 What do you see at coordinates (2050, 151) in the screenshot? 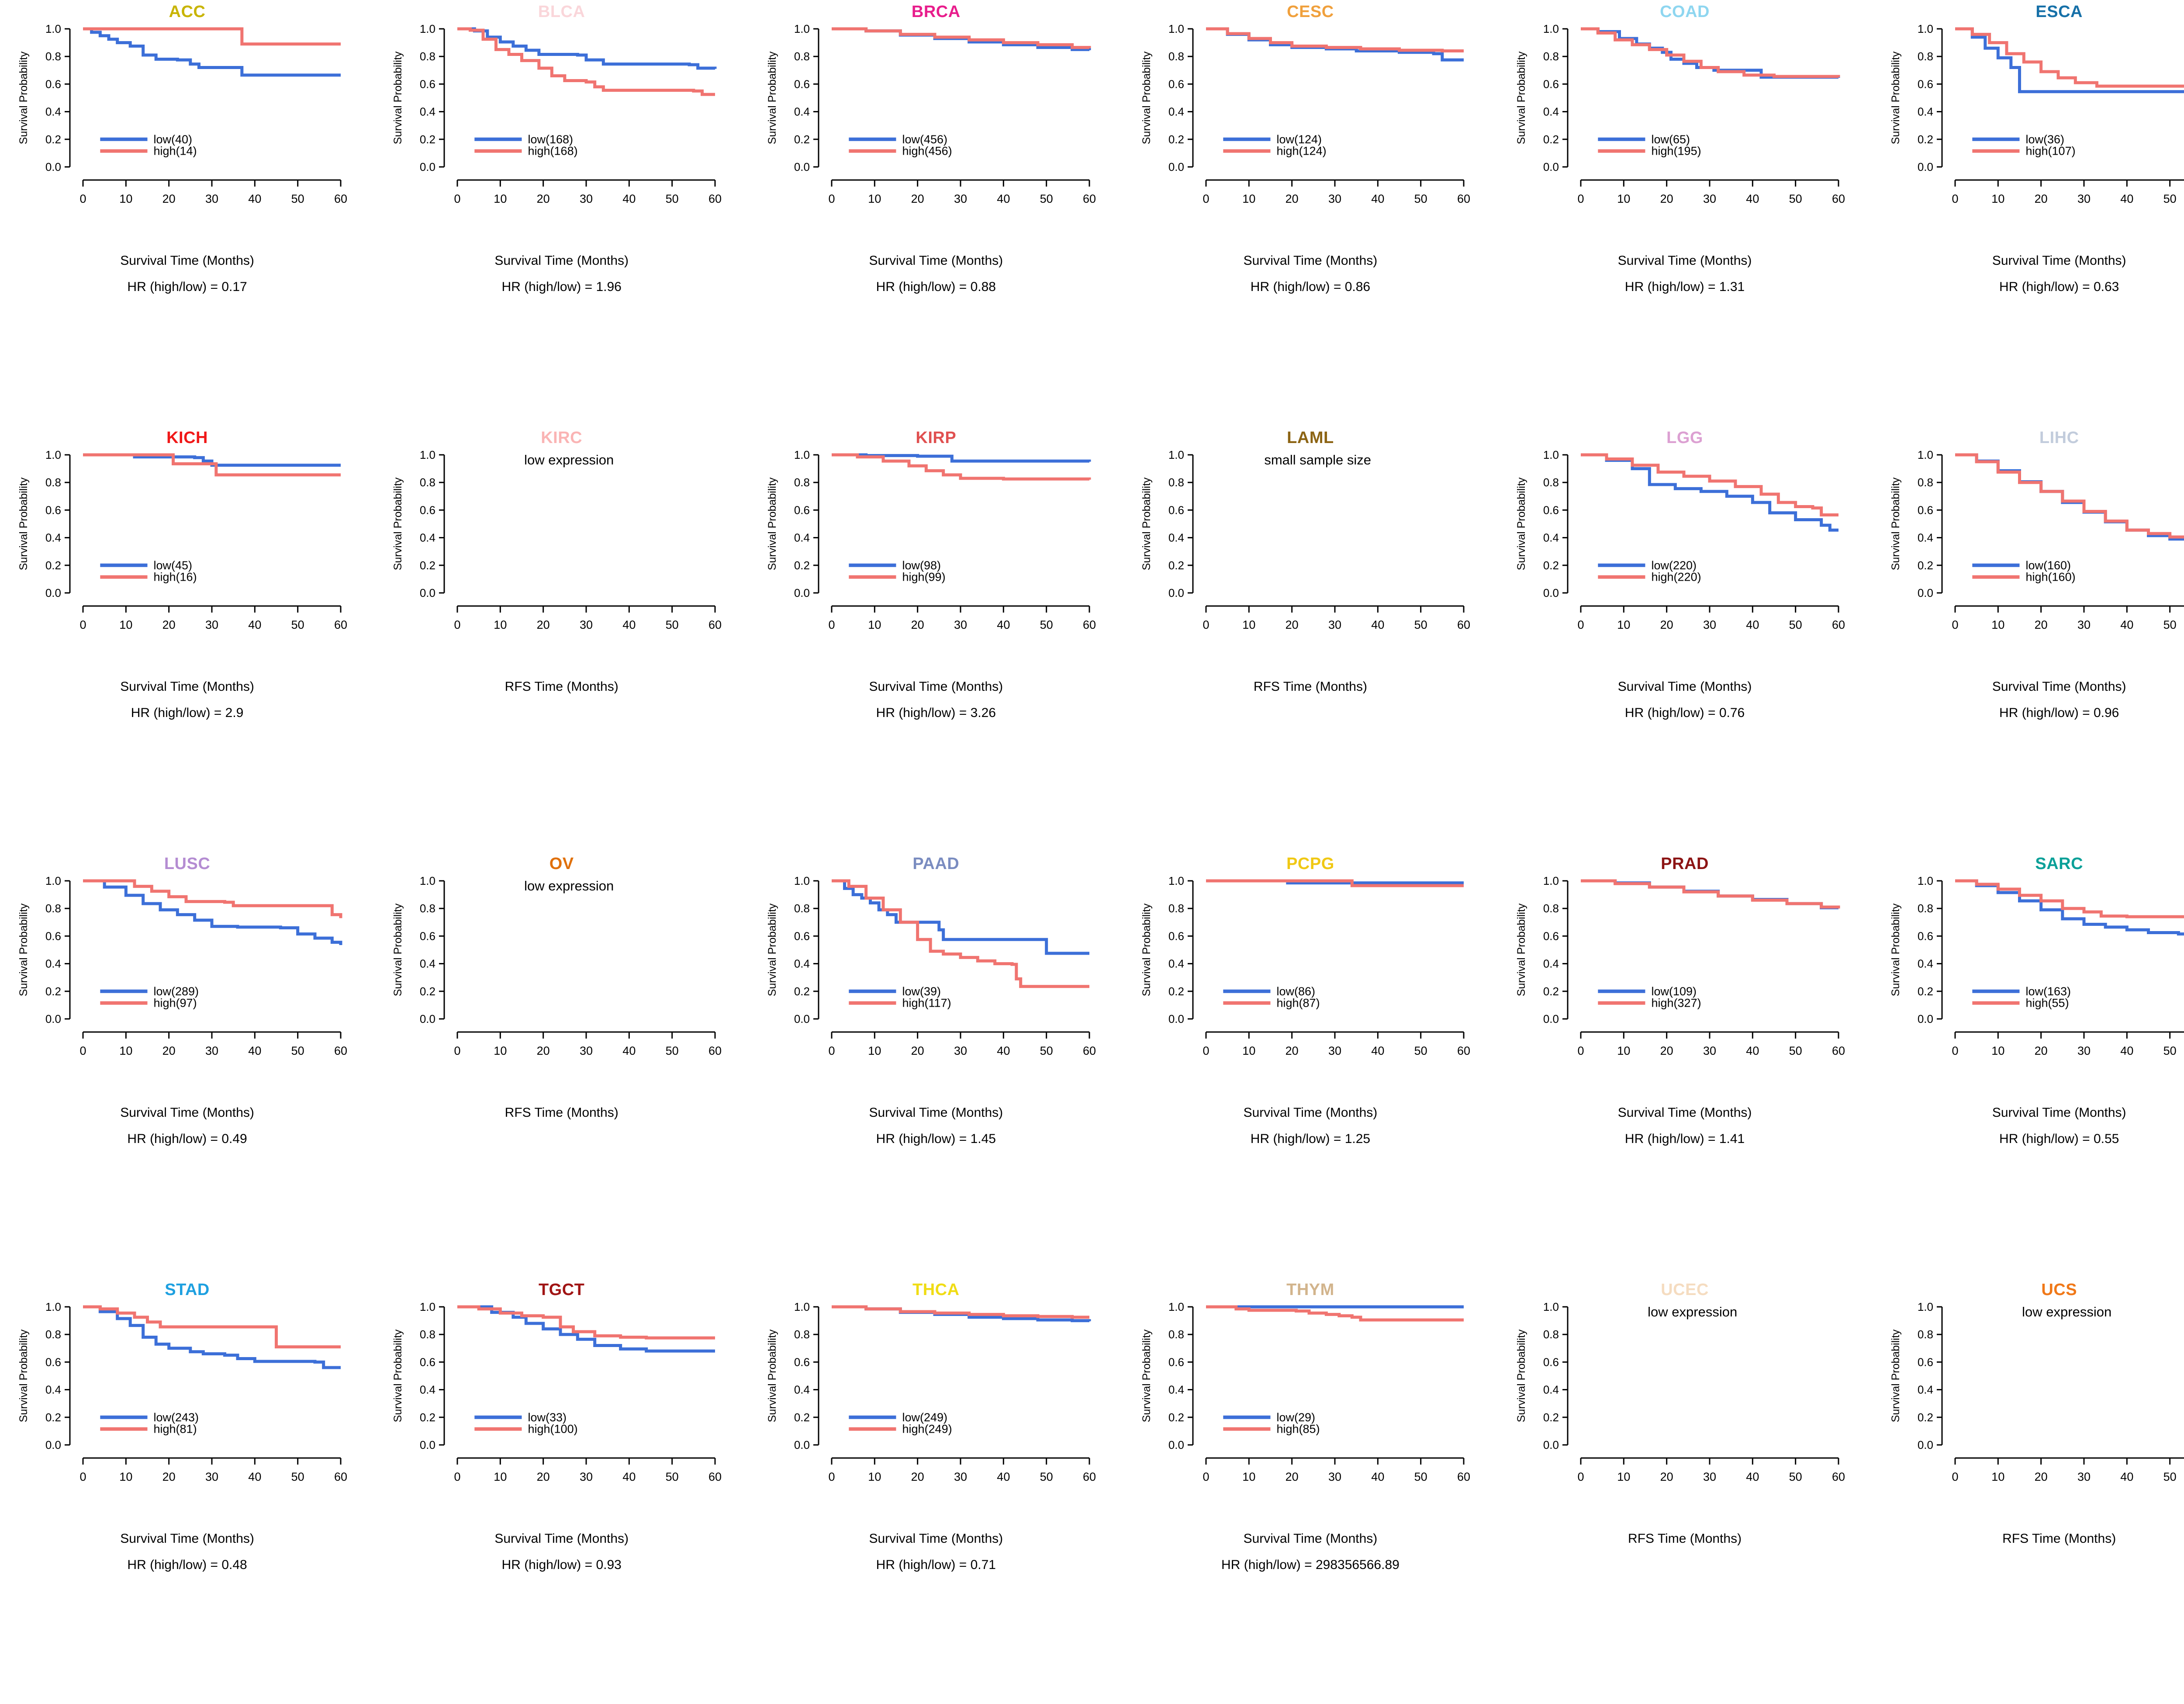
I see `legend-label-high: high(107)` at bounding box center [2050, 151].